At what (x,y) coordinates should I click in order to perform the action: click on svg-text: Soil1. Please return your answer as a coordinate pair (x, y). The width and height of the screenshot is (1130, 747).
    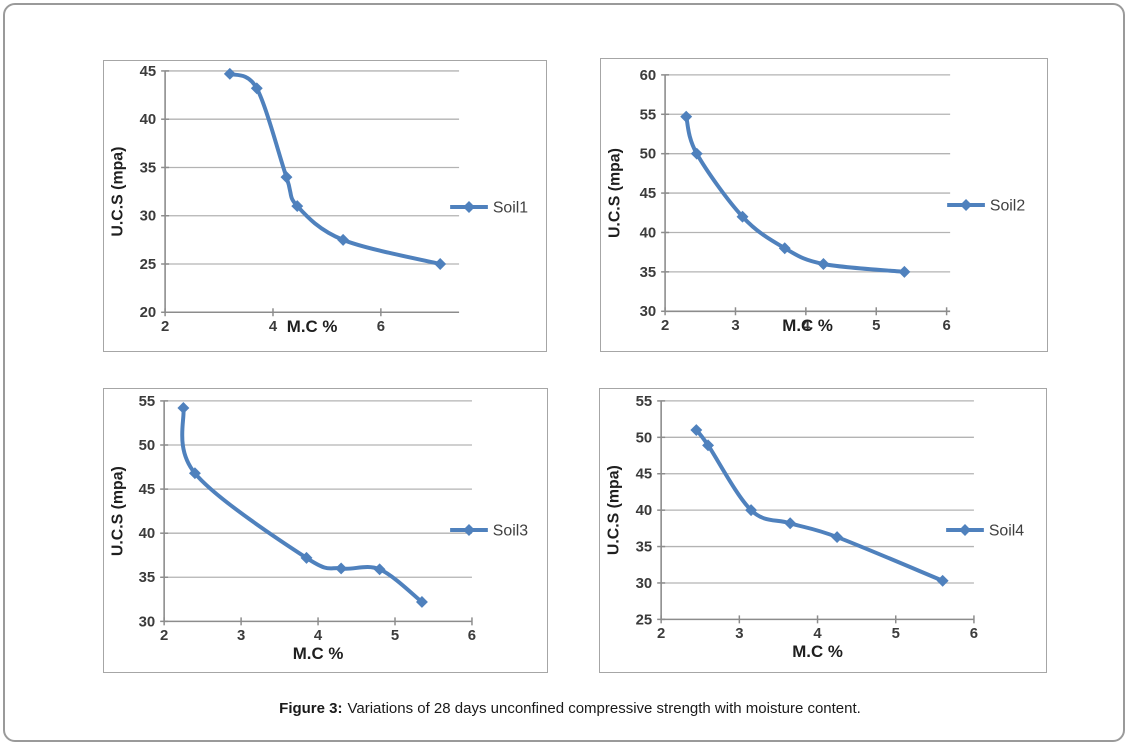
    Looking at the image, I should click on (510, 207).